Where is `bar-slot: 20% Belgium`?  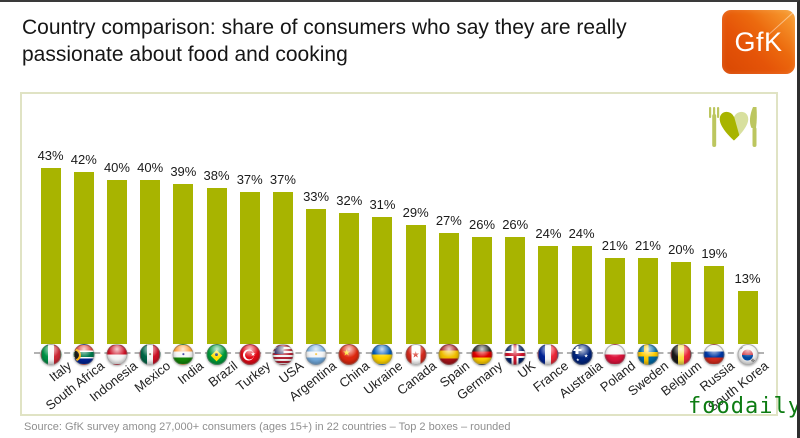
bar-slot: 20% Belgium is located at coordinates (681, 246).